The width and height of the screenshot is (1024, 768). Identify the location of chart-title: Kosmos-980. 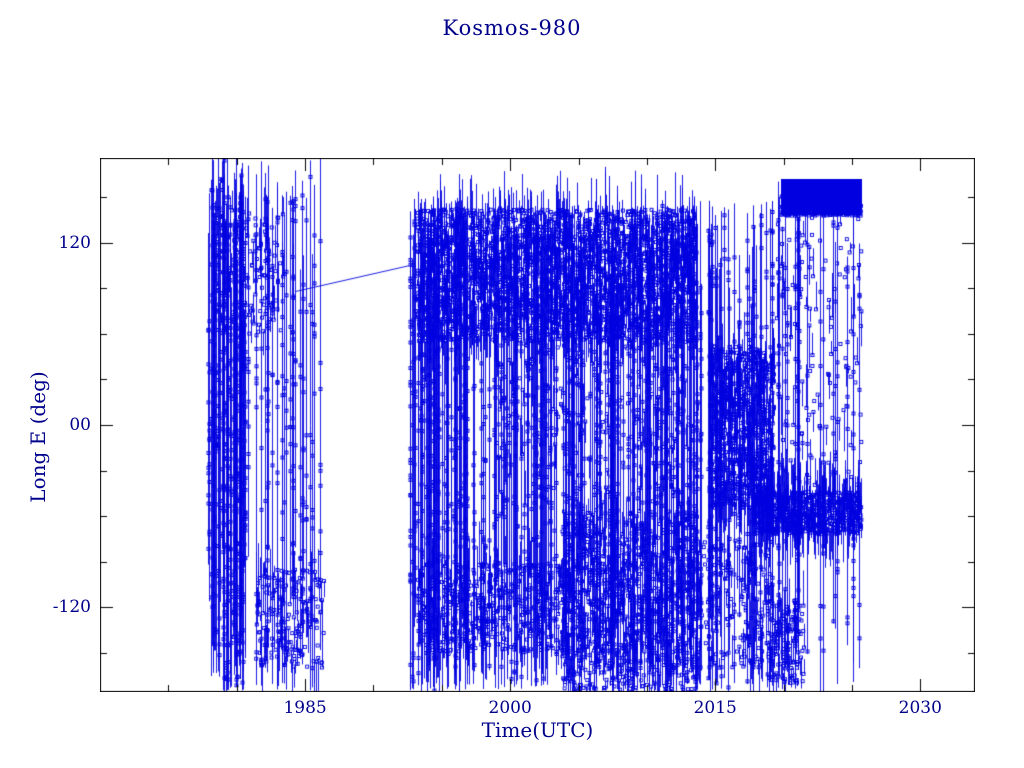
(512, 28).